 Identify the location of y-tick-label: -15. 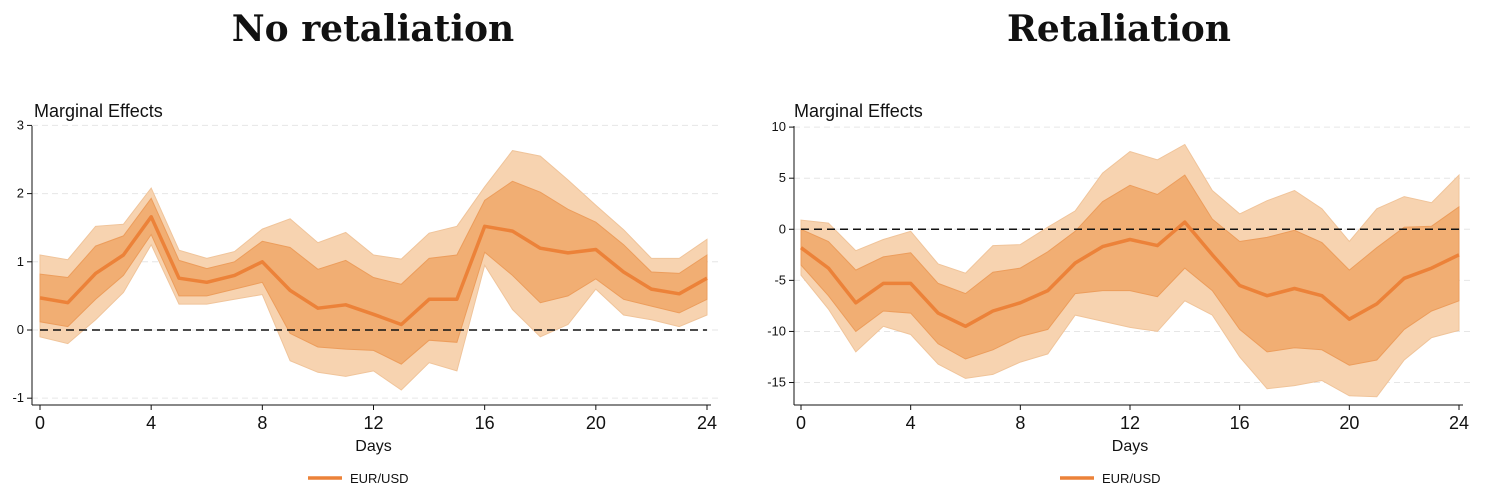
(776, 382).